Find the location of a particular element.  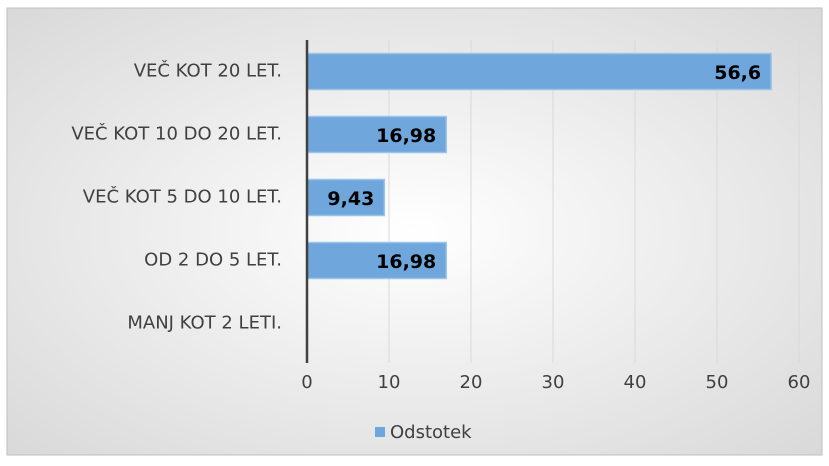

legend-label: Odstotek is located at coordinates (431, 432).